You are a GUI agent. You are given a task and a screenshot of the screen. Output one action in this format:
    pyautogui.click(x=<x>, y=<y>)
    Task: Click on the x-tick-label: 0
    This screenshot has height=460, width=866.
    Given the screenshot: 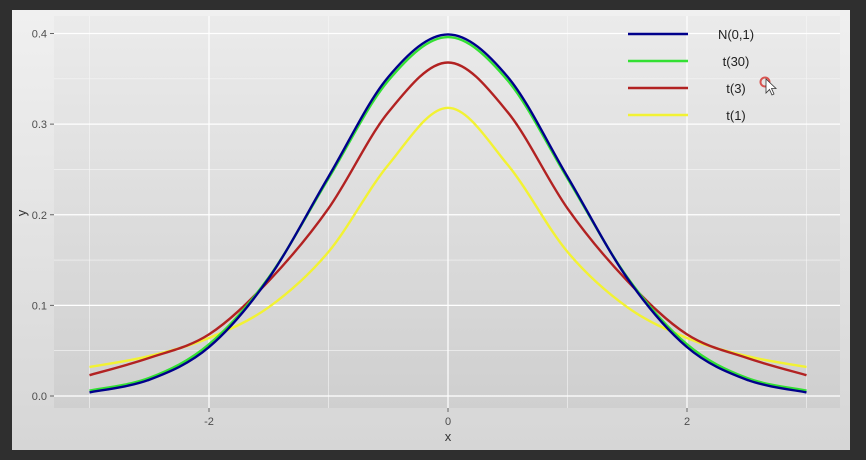 What is the action you would take?
    pyautogui.click(x=448, y=422)
    